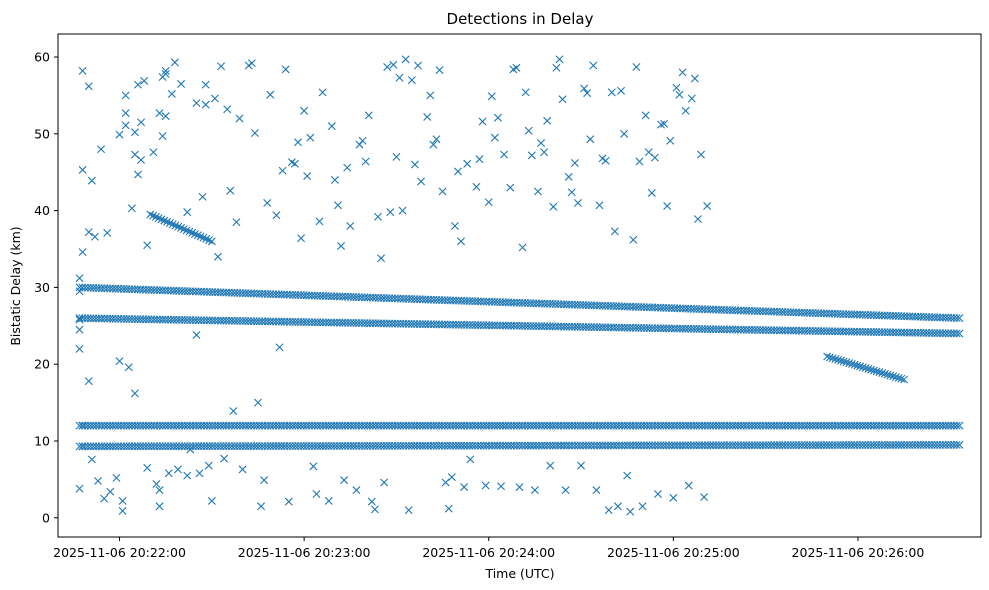 The image size is (989, 590). What do you see at coordinates (42, 133) in the screenshot?
I see `y-tick-label: 50` at bounding box center [42, 133].